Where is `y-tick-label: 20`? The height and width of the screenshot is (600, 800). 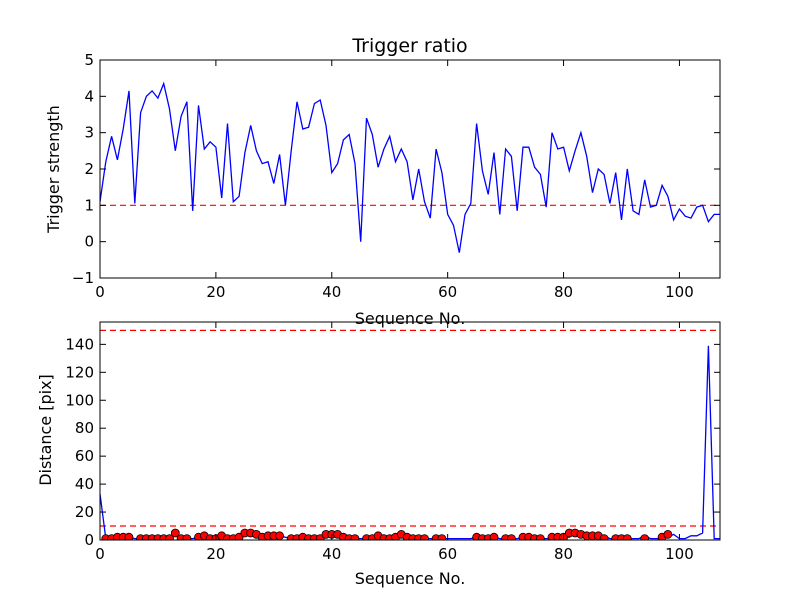 y-tick-label: 20 is located at coordinates (84, 512).